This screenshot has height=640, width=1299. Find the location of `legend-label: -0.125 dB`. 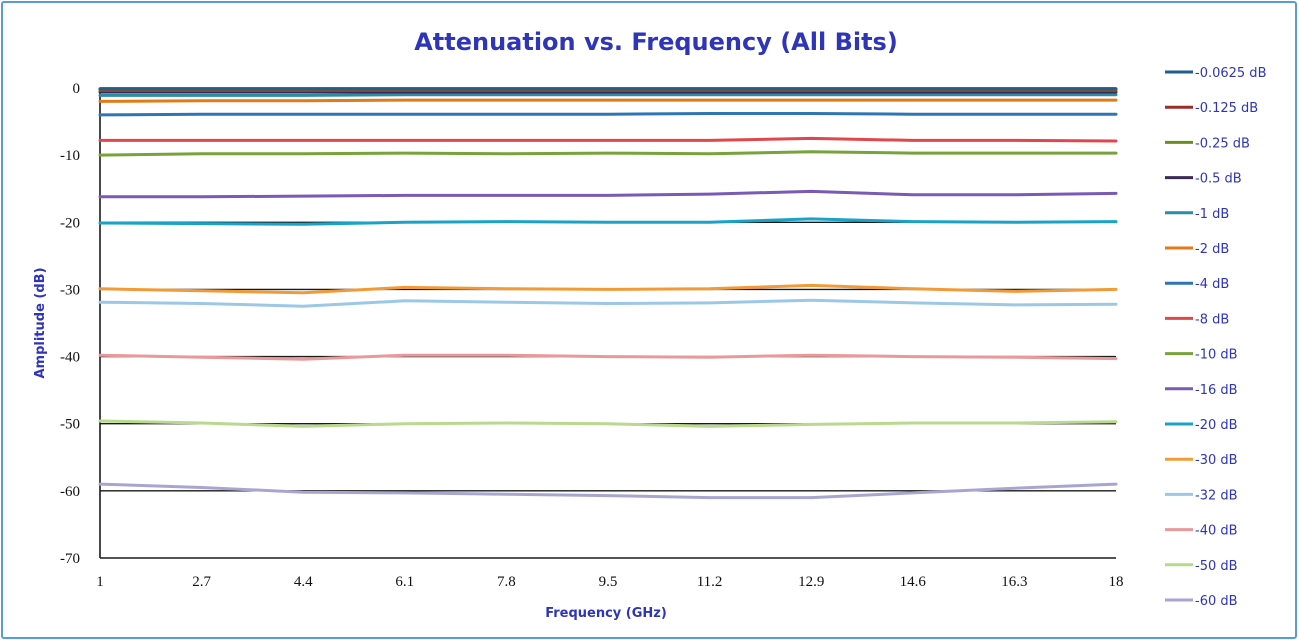

legend-label: -0.125 dB is located at coordinates (1226, 108).